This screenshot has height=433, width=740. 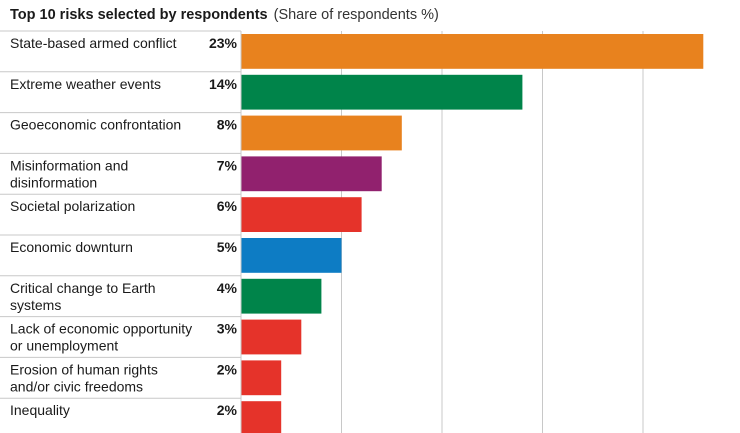 I want to click on category-label: Societal polarization, so click(x=72, y=206).